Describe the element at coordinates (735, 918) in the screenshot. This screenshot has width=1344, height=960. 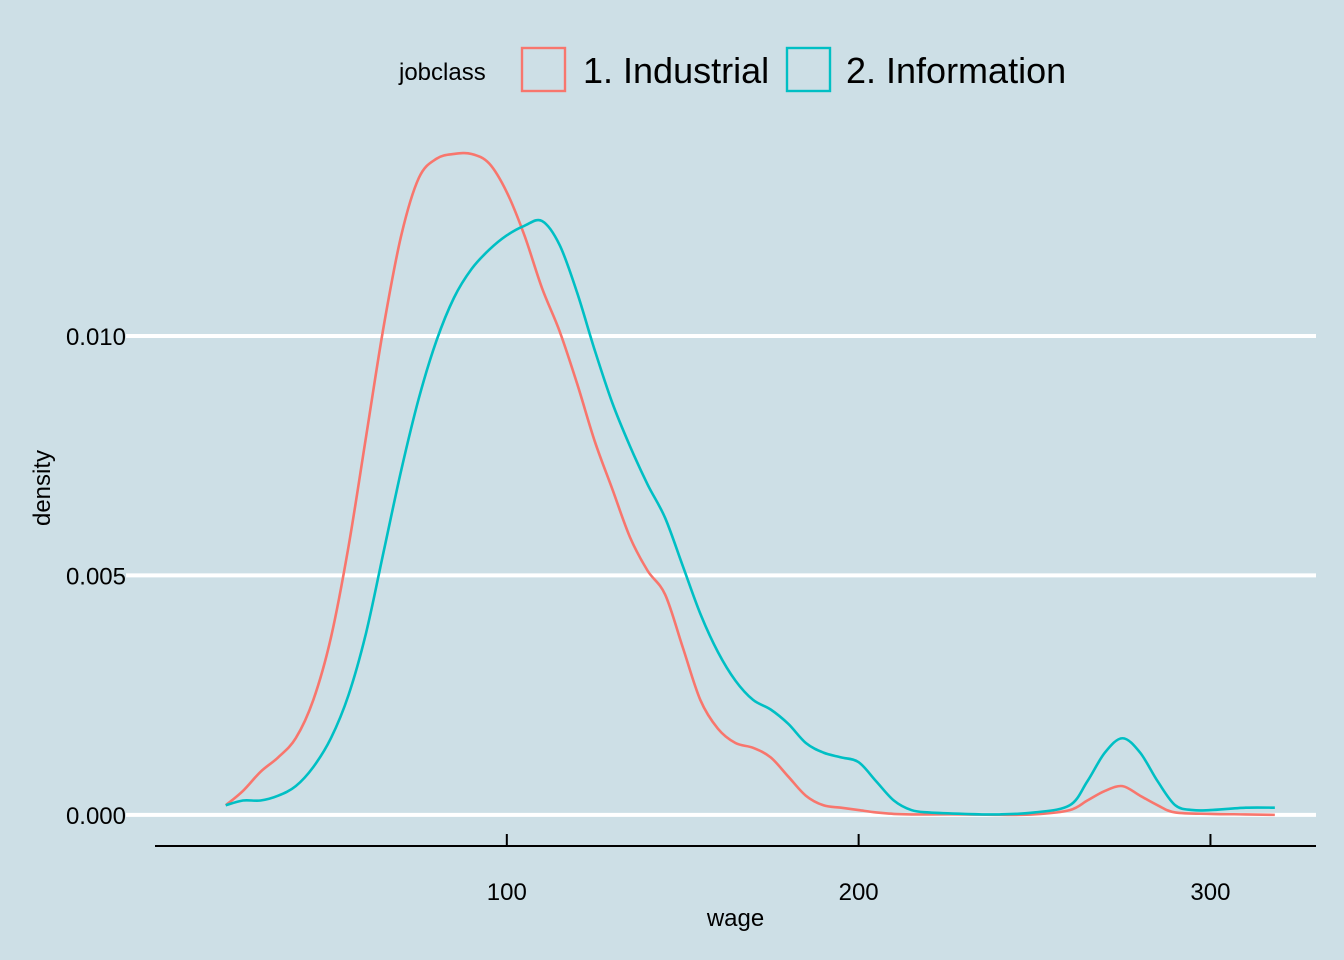
I see `x-axis-title: wage` at that location.